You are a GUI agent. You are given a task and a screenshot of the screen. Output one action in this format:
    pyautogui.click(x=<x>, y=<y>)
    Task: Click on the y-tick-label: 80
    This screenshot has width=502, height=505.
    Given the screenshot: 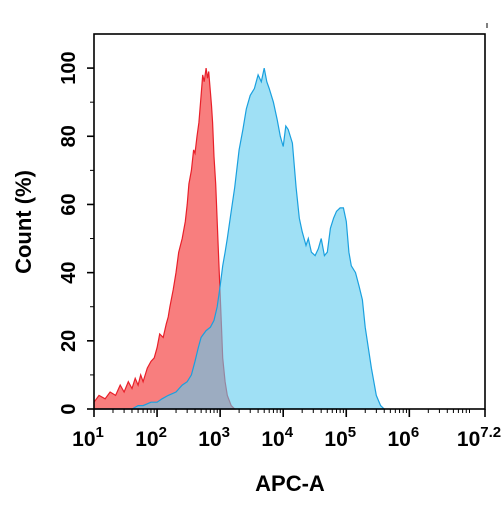 What is the action you would take?
    pyautogui.click(x=69, y=136)
    